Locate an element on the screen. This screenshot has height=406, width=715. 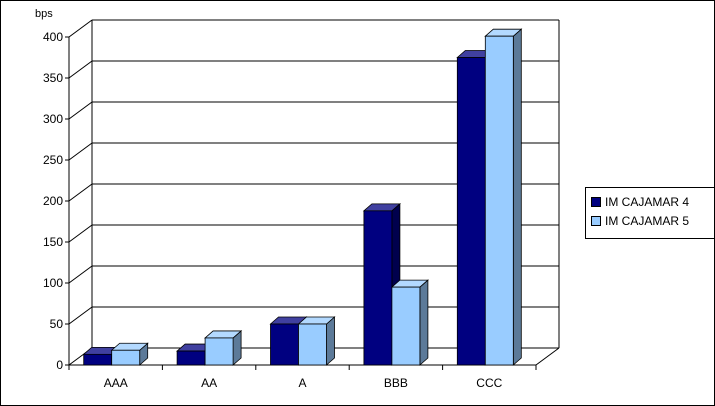
y-tick-label: 0 is located at coordinates (59, 365).